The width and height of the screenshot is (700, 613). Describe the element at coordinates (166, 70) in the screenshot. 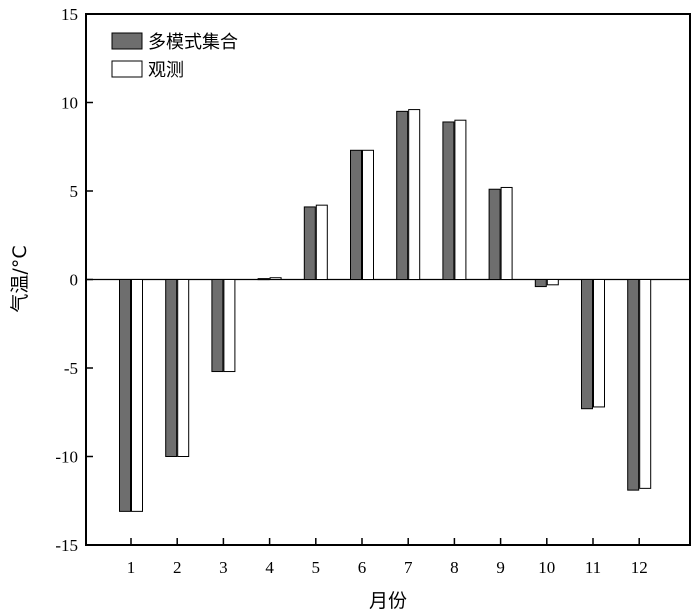

I see `legend-label-observed: 观测` at that location.